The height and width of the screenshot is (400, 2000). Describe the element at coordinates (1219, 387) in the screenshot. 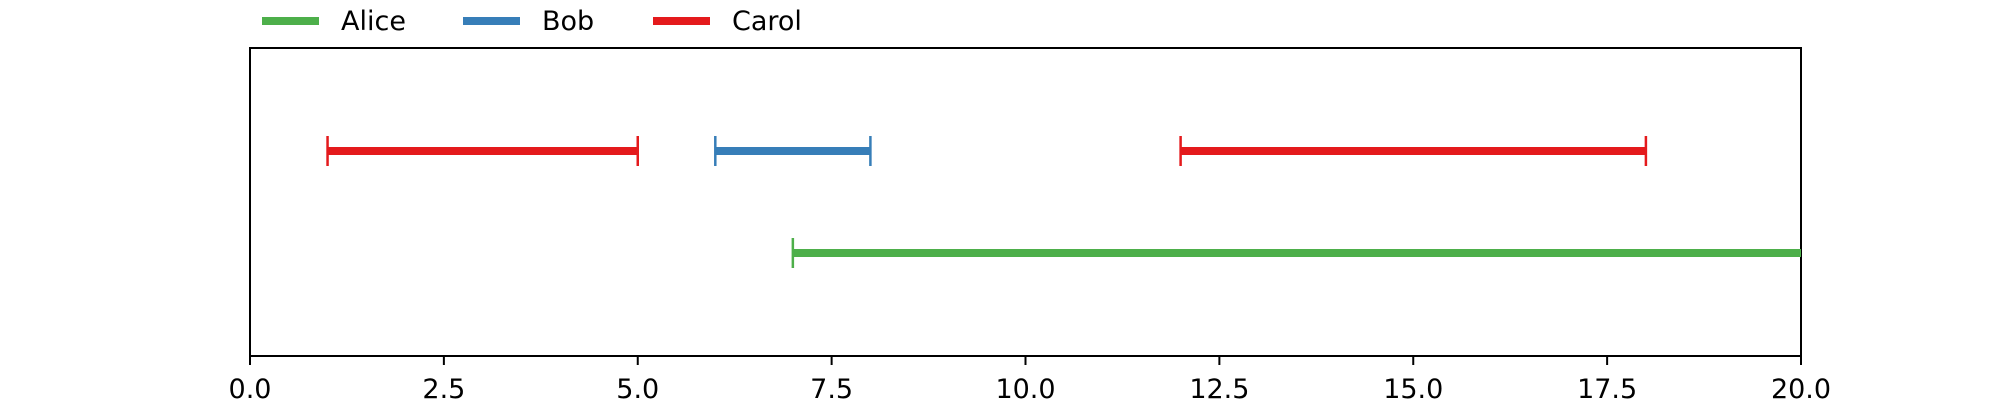

I see `x-tick-label-5: 12.5` at that location.